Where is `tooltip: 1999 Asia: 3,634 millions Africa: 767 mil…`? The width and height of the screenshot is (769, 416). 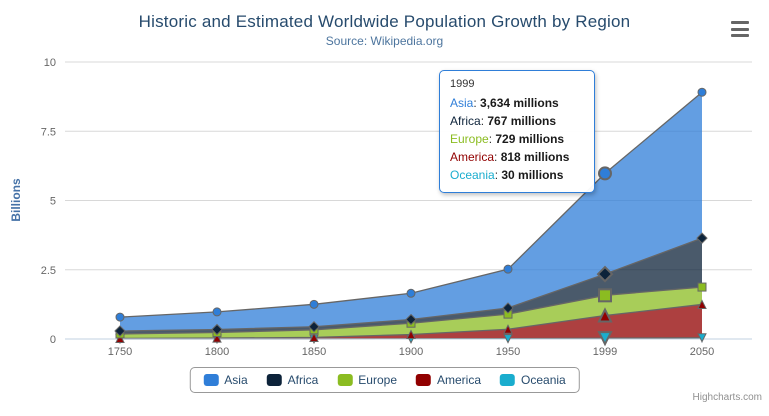
tooltip: 1999 Asia: 3,634 millions Africa: 767 mil… is located at coordinates (517, 131).